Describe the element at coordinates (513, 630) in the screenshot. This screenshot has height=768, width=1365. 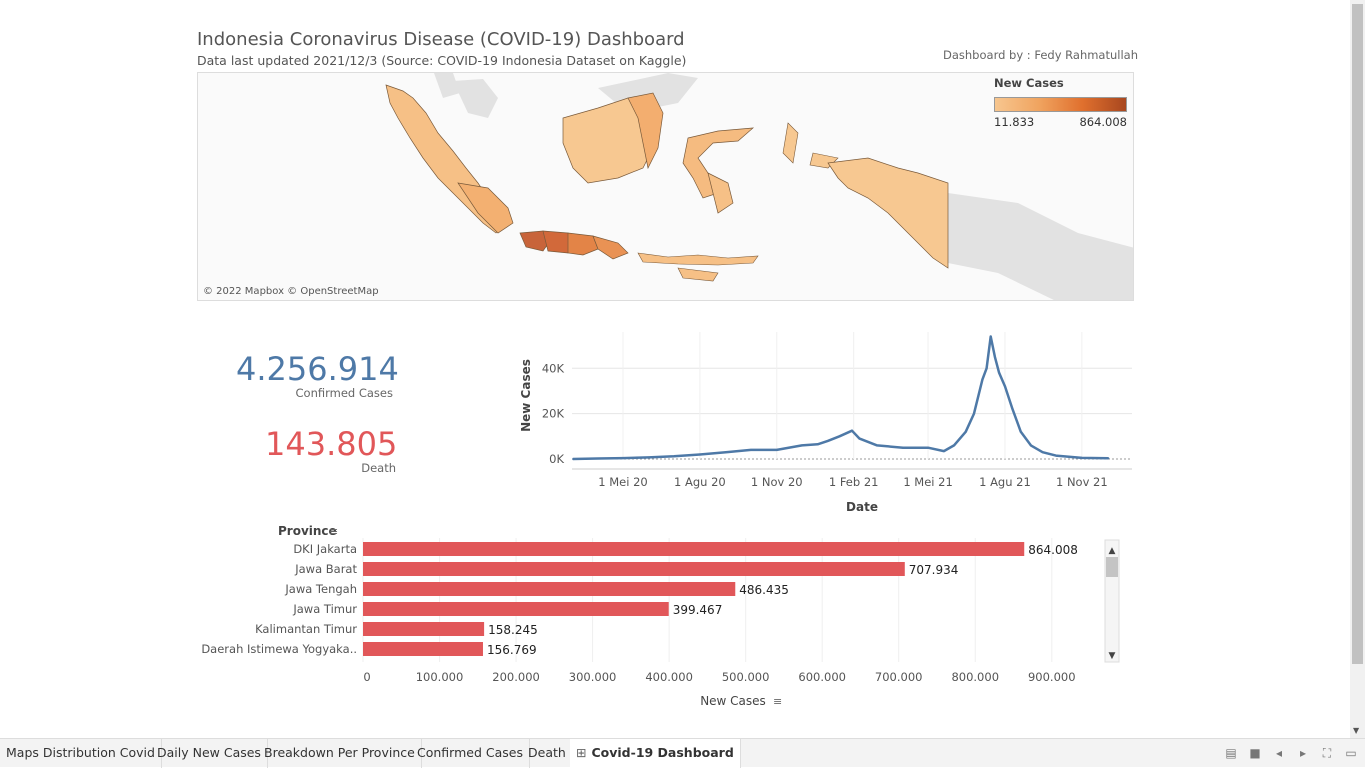
I see `bar-value-label: 158.245` at that location.